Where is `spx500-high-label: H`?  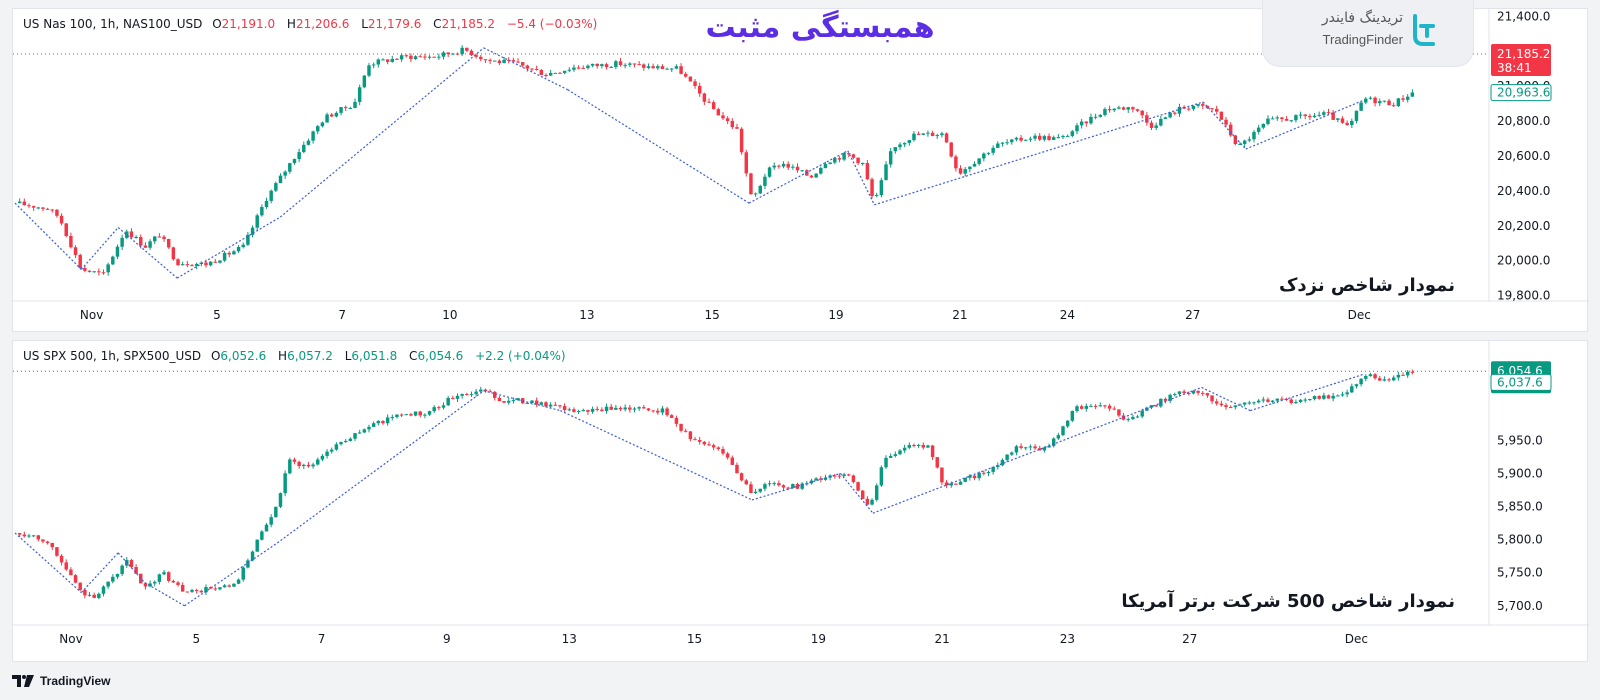 spx500-high-label: H is located at coordinates (283, 356).